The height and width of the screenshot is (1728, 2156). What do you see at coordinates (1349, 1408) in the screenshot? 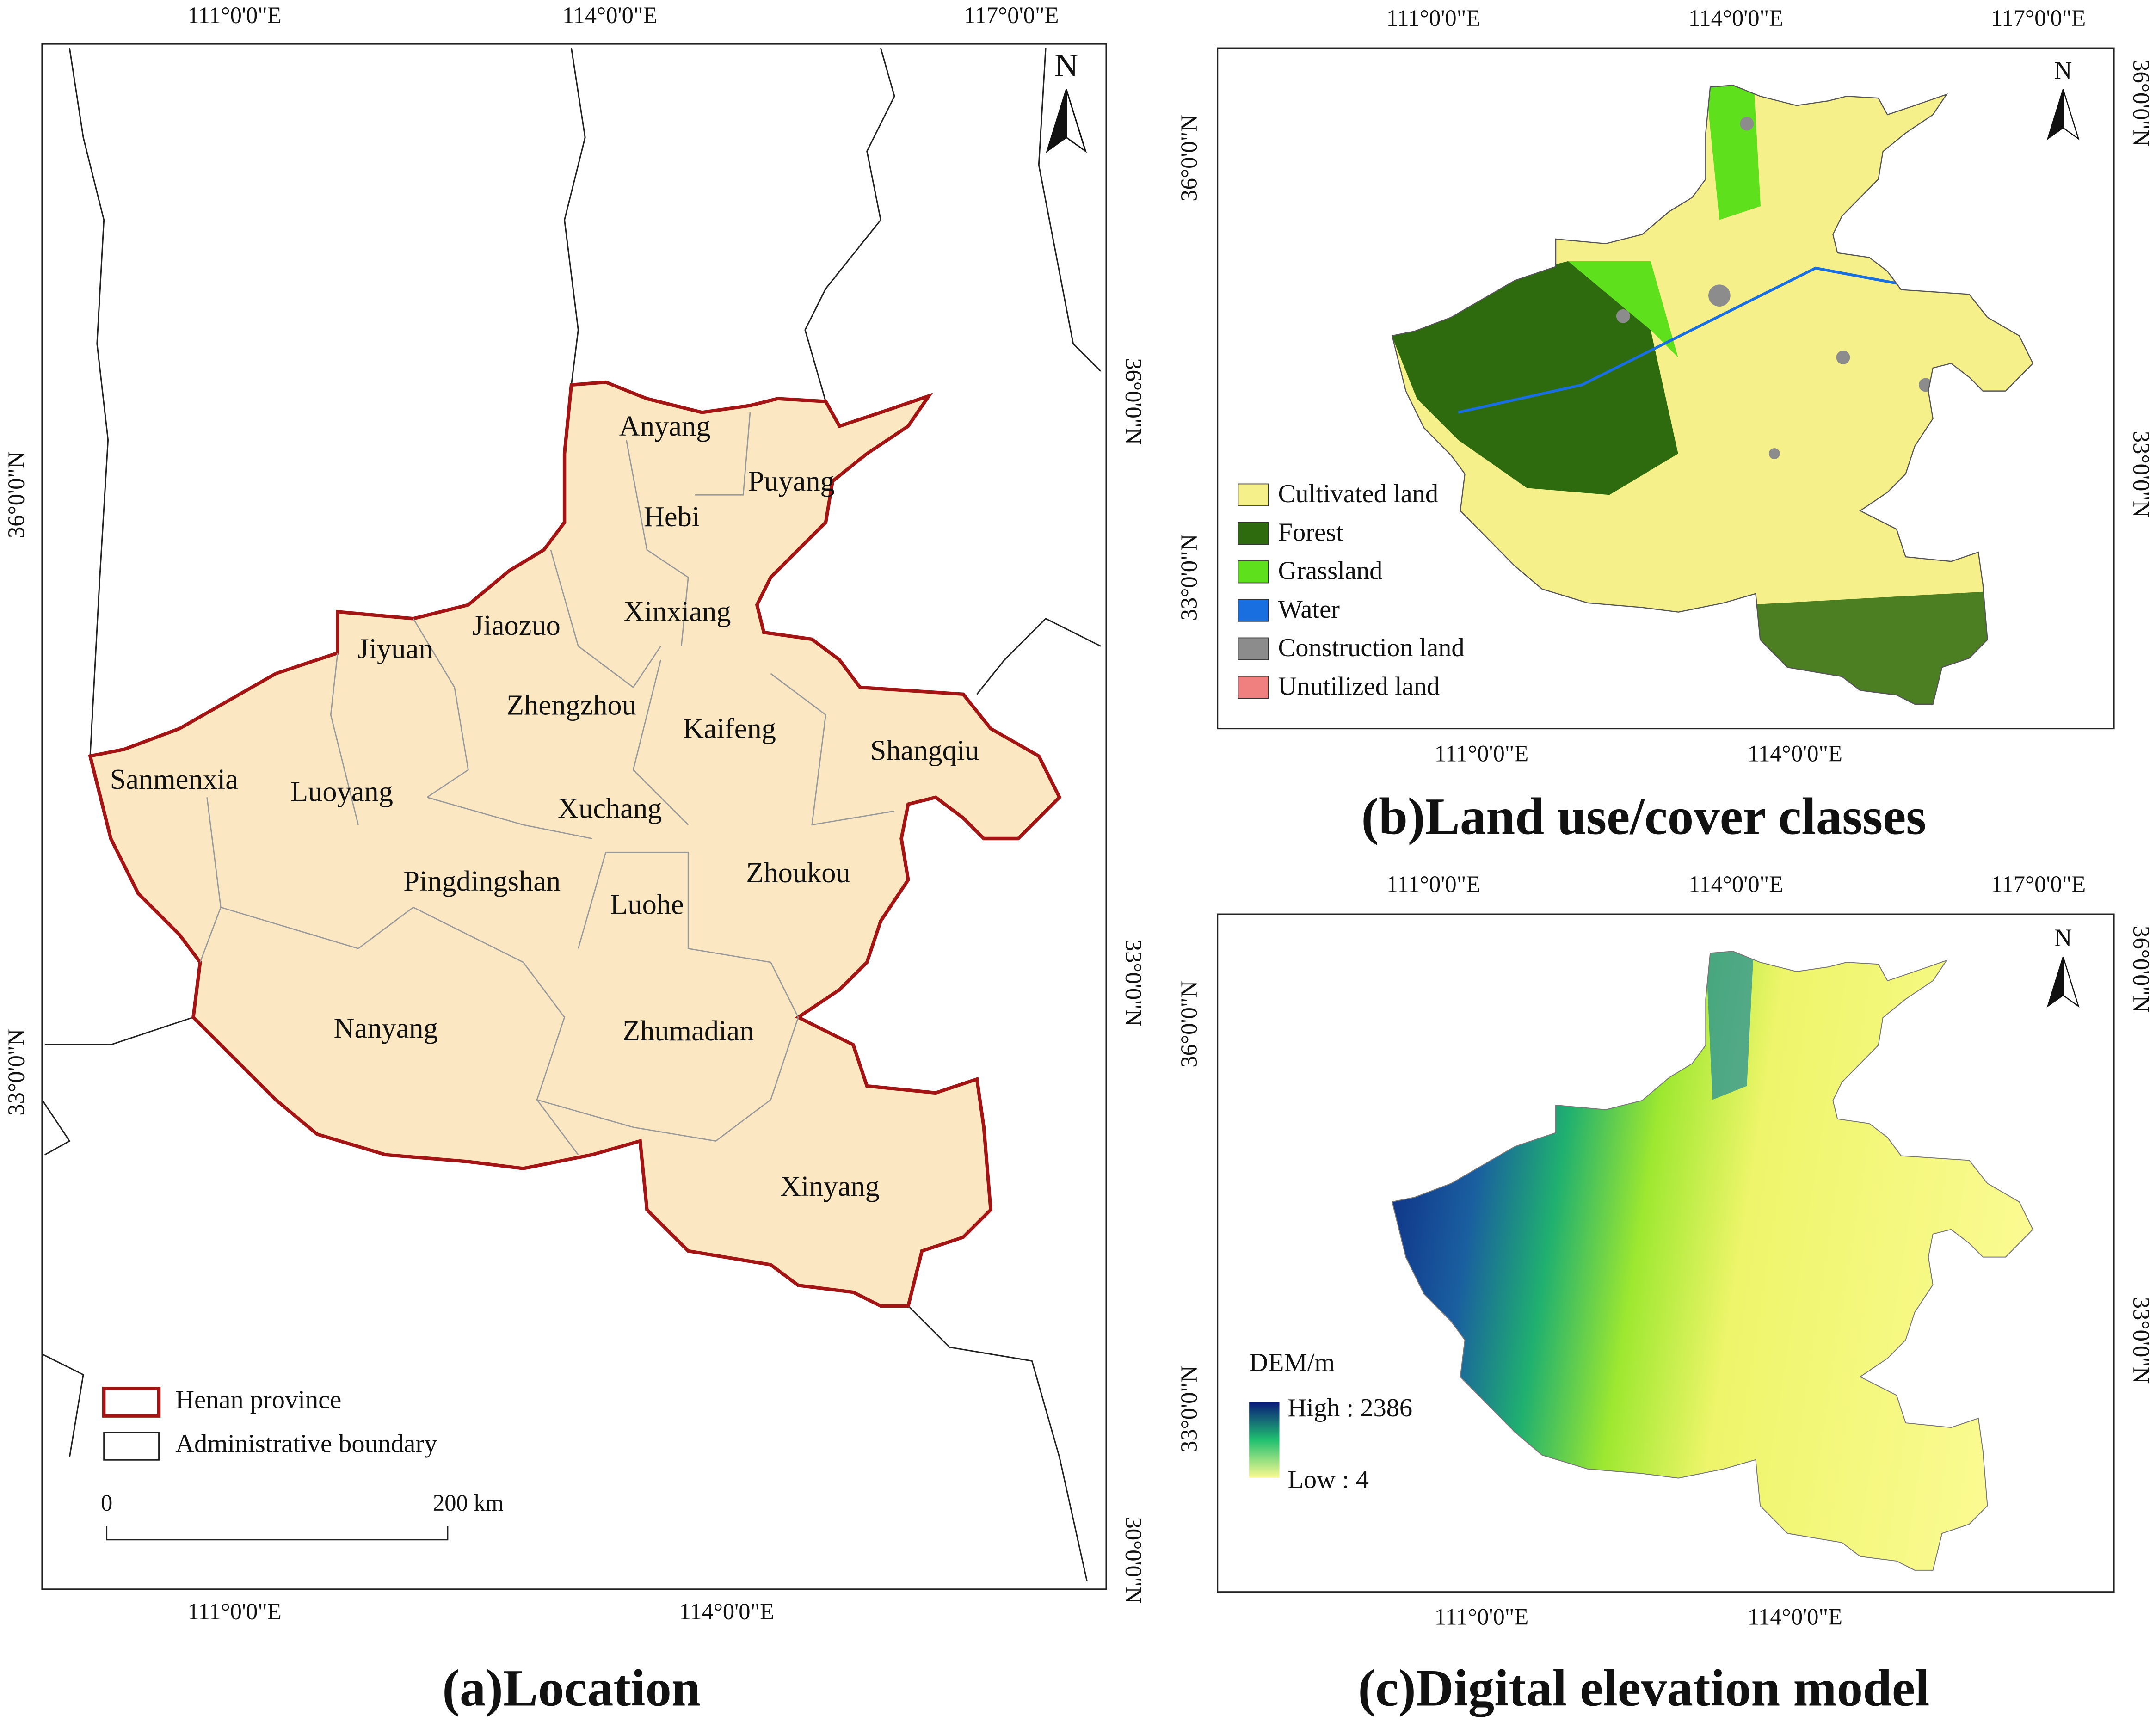
I see `dem-legend-high: High : 2386` at bounding box center [1349, 1408].